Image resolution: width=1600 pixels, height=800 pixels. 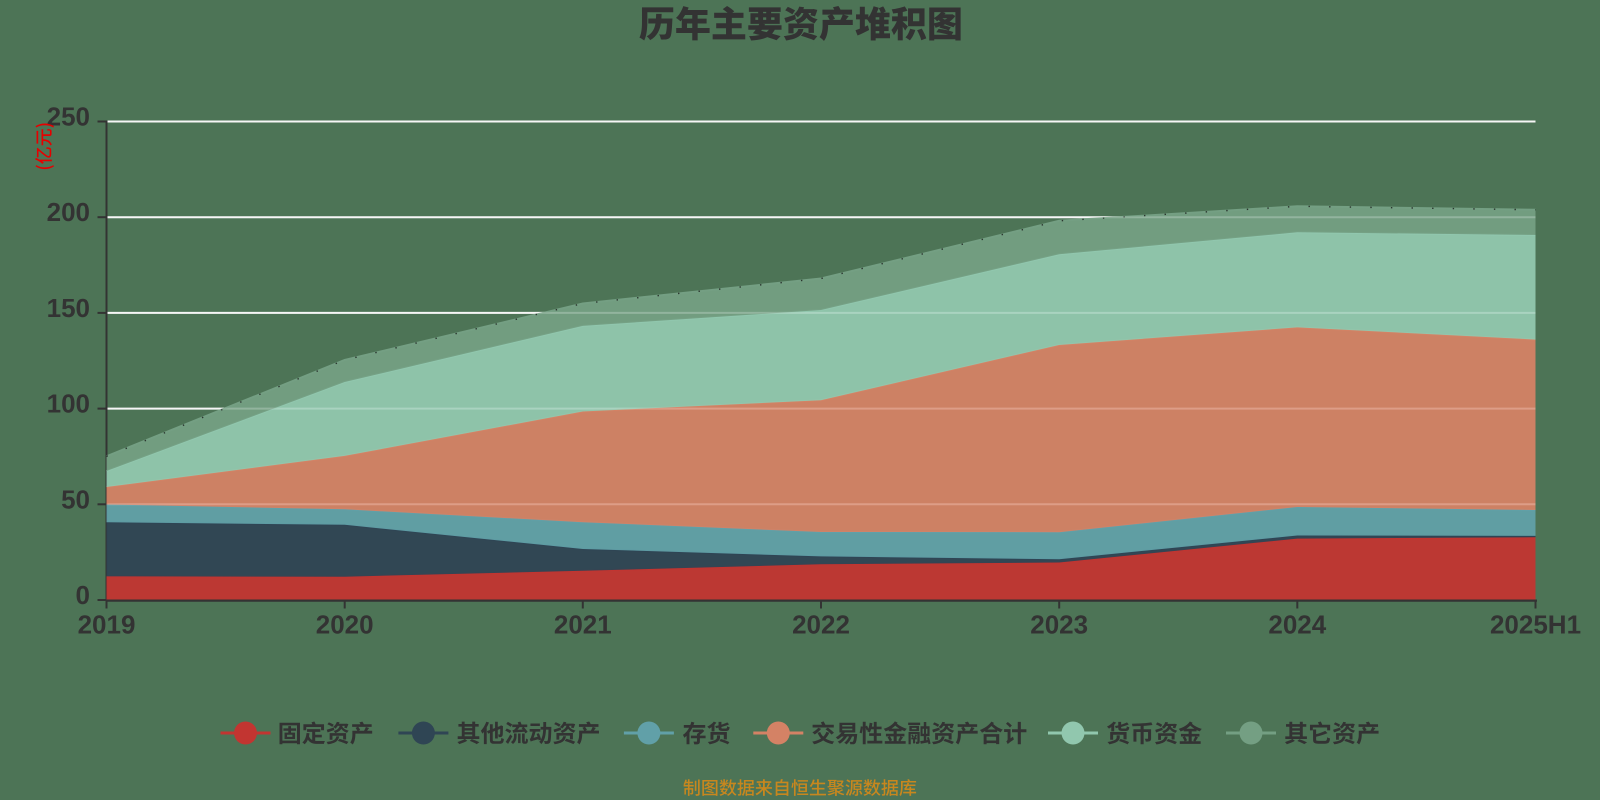 What do you see at coordinates (1059, 625) in the screenshot?
I see `svg-text: 2023` at bounding box center [1059, 625].